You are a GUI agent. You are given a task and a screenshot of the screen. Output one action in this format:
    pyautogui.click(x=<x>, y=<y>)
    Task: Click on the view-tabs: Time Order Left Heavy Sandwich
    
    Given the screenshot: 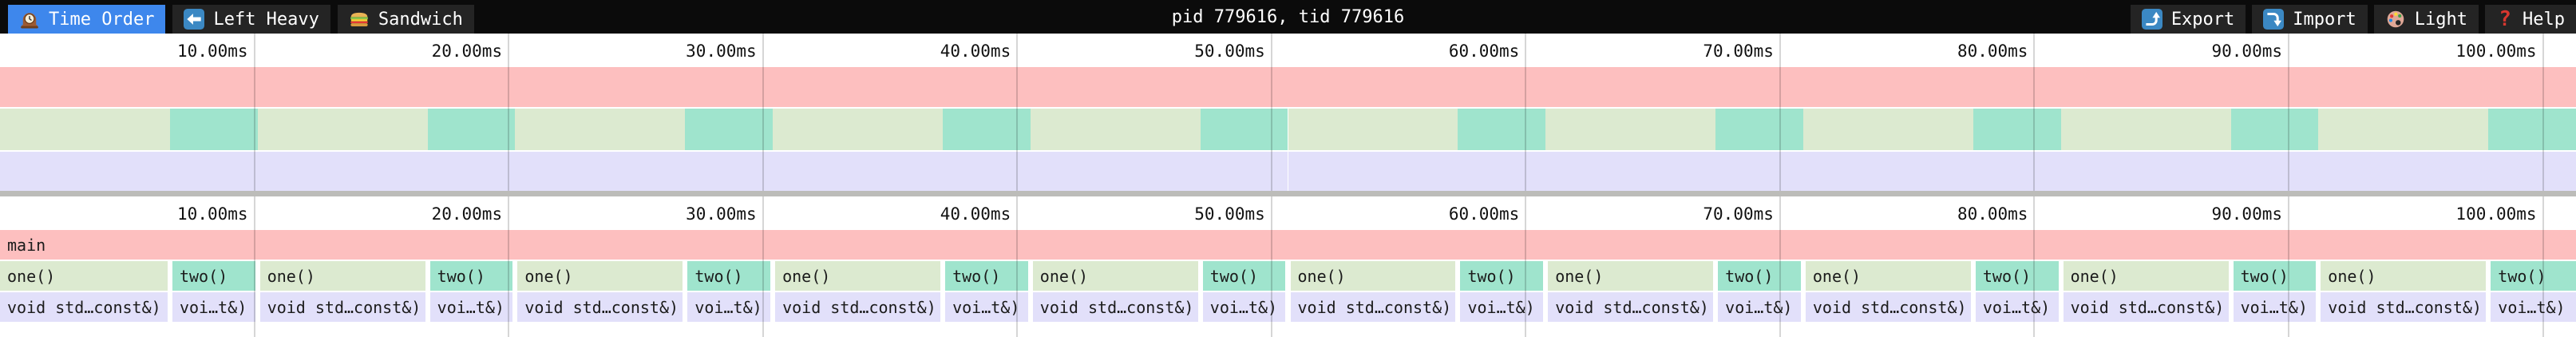 What is the action you would take?
    pyautogui.click(x=241, y=17)
    